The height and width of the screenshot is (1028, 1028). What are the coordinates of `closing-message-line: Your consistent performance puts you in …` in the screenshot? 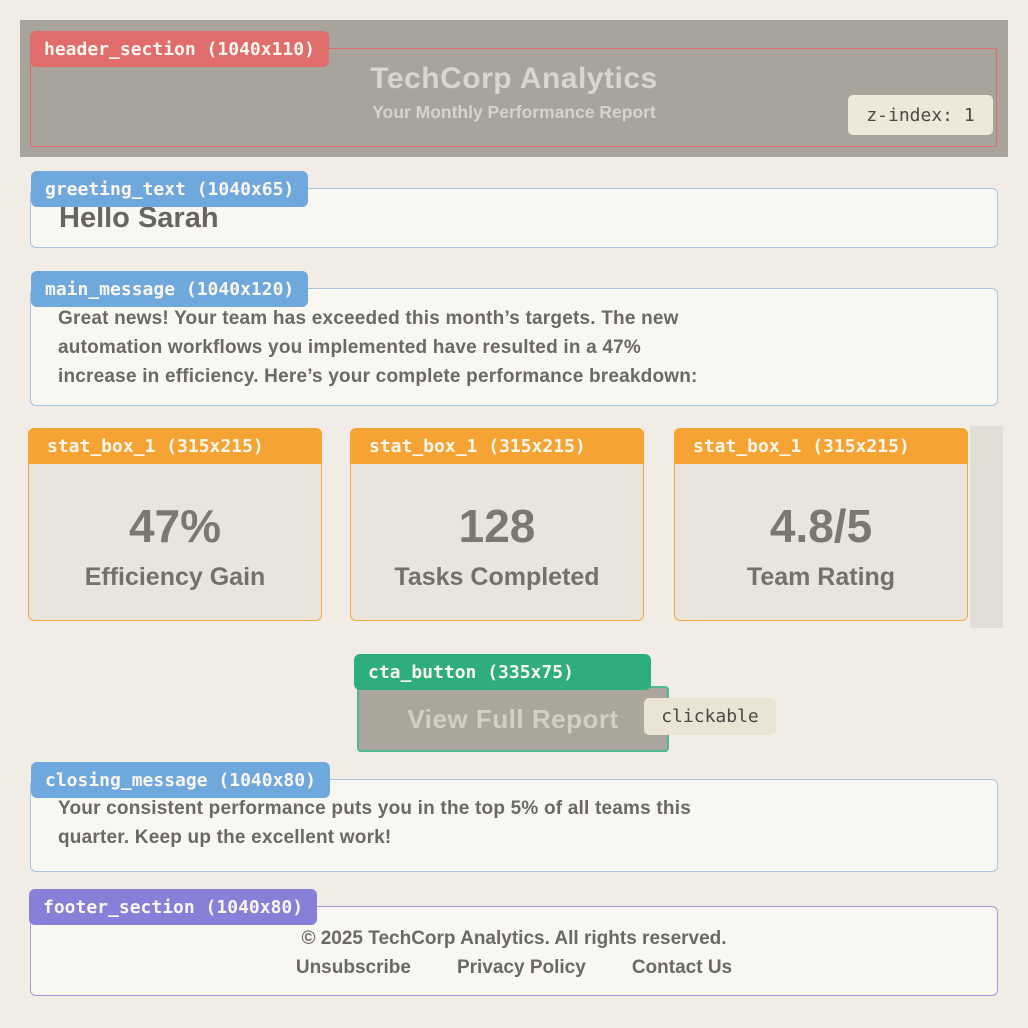 It's located at (374, 808).